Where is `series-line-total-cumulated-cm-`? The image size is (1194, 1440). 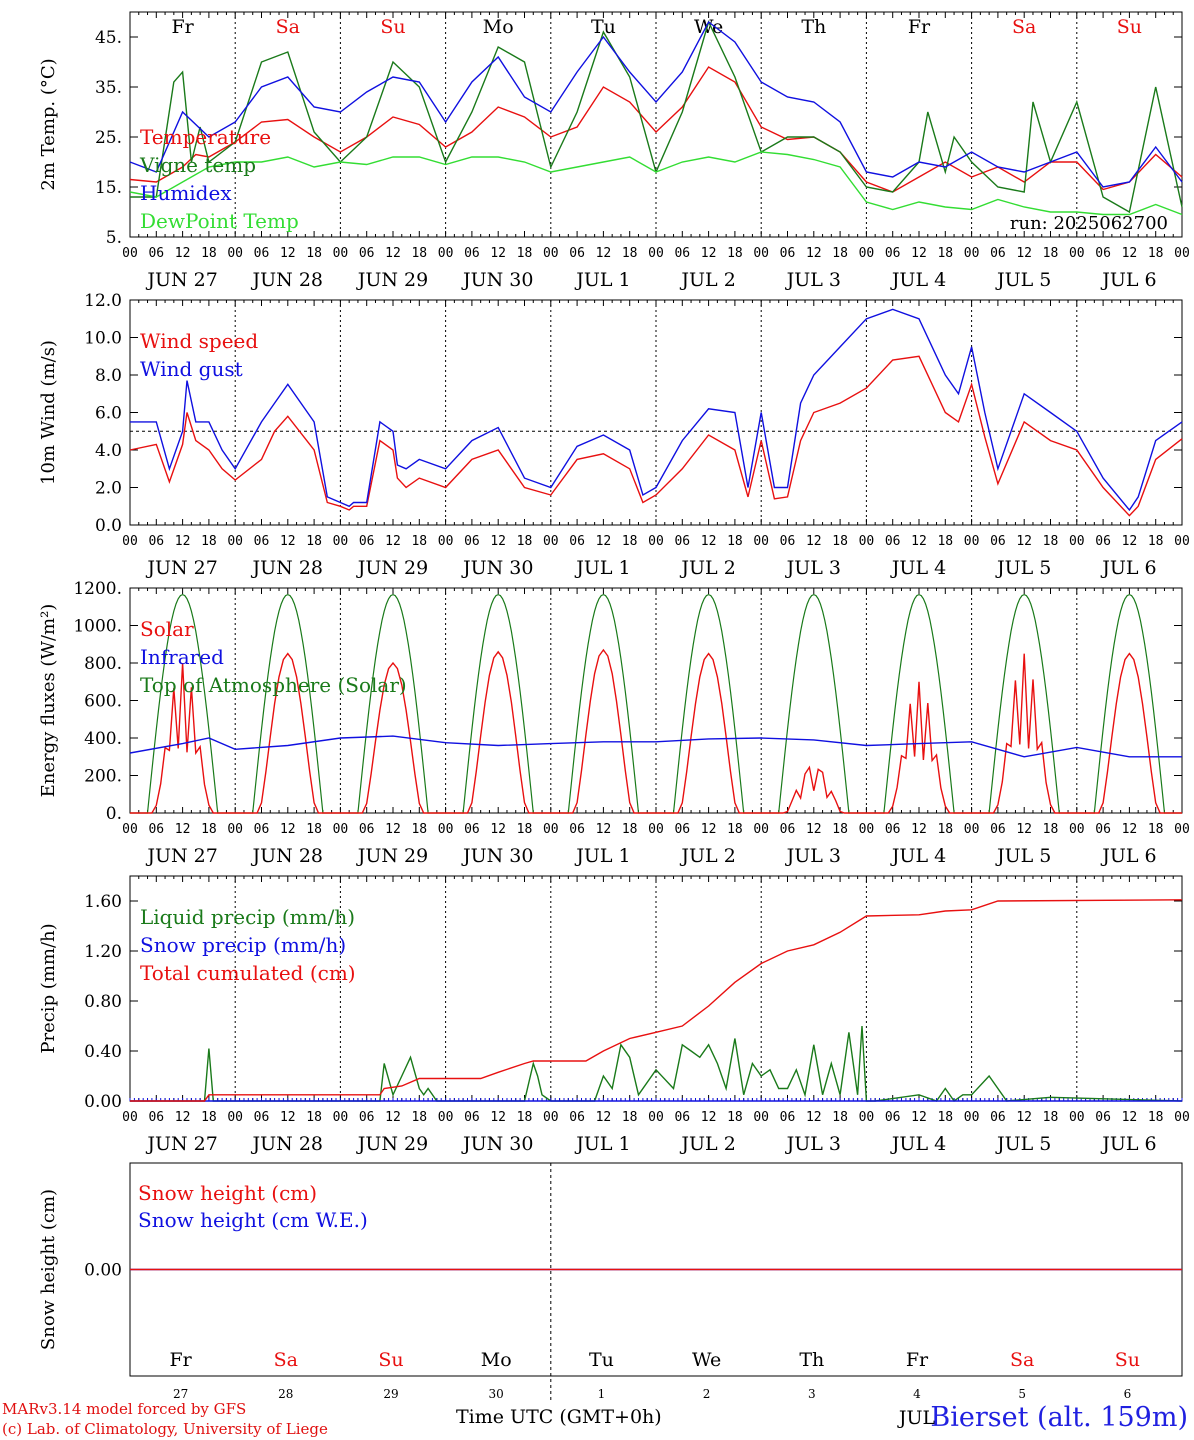
series-line-total-cumulated-cm- is located at coordinates (656, 1000).